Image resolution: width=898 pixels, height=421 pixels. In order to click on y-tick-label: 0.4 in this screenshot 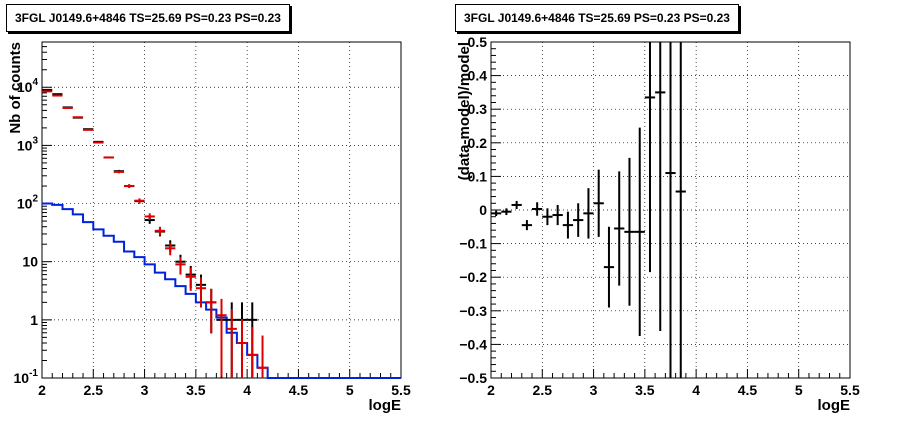, I will do `click(478, 76)`.